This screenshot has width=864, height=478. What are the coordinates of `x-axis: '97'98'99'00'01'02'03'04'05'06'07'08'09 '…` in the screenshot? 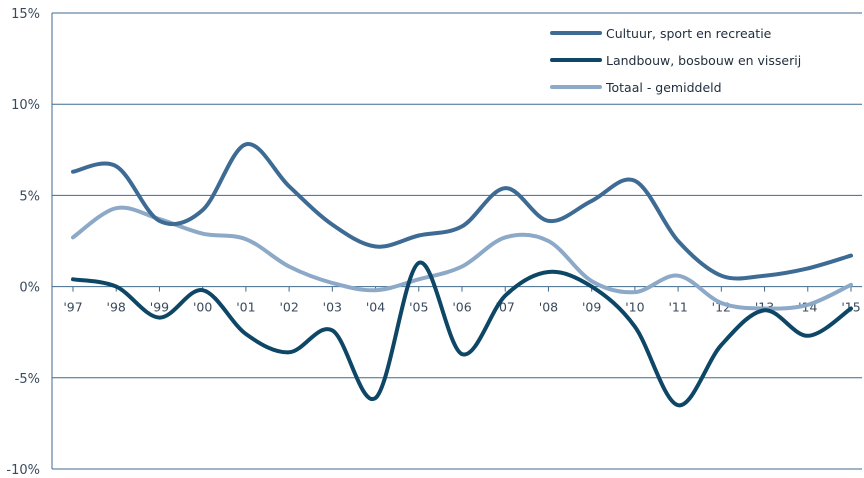 It's located at (462, 300).